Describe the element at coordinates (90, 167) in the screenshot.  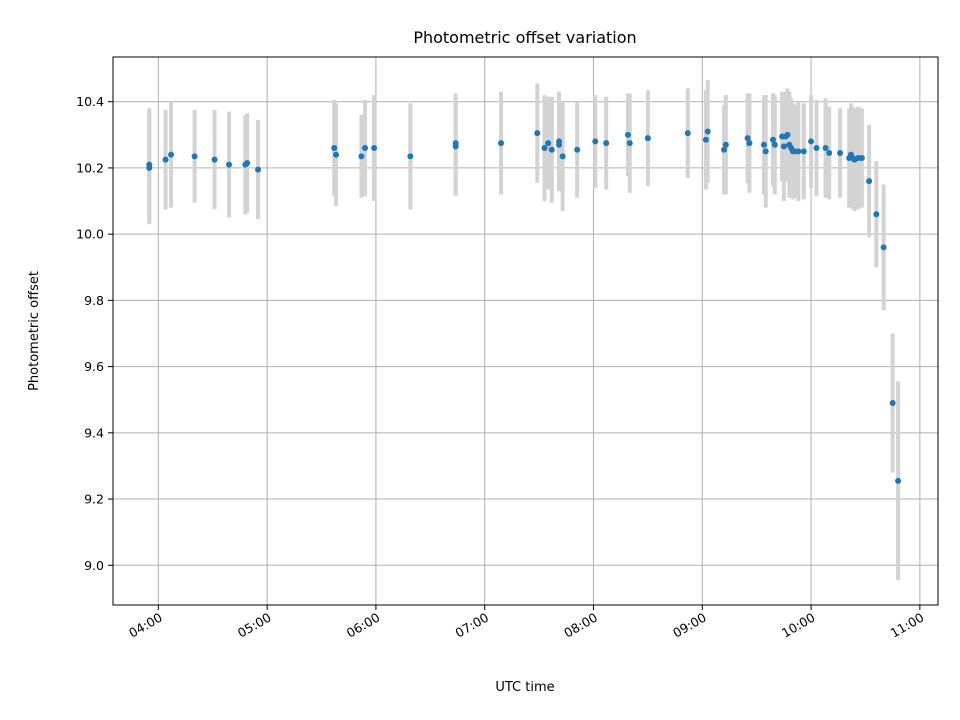
I see `y-tick-label: 10.2` at that location.